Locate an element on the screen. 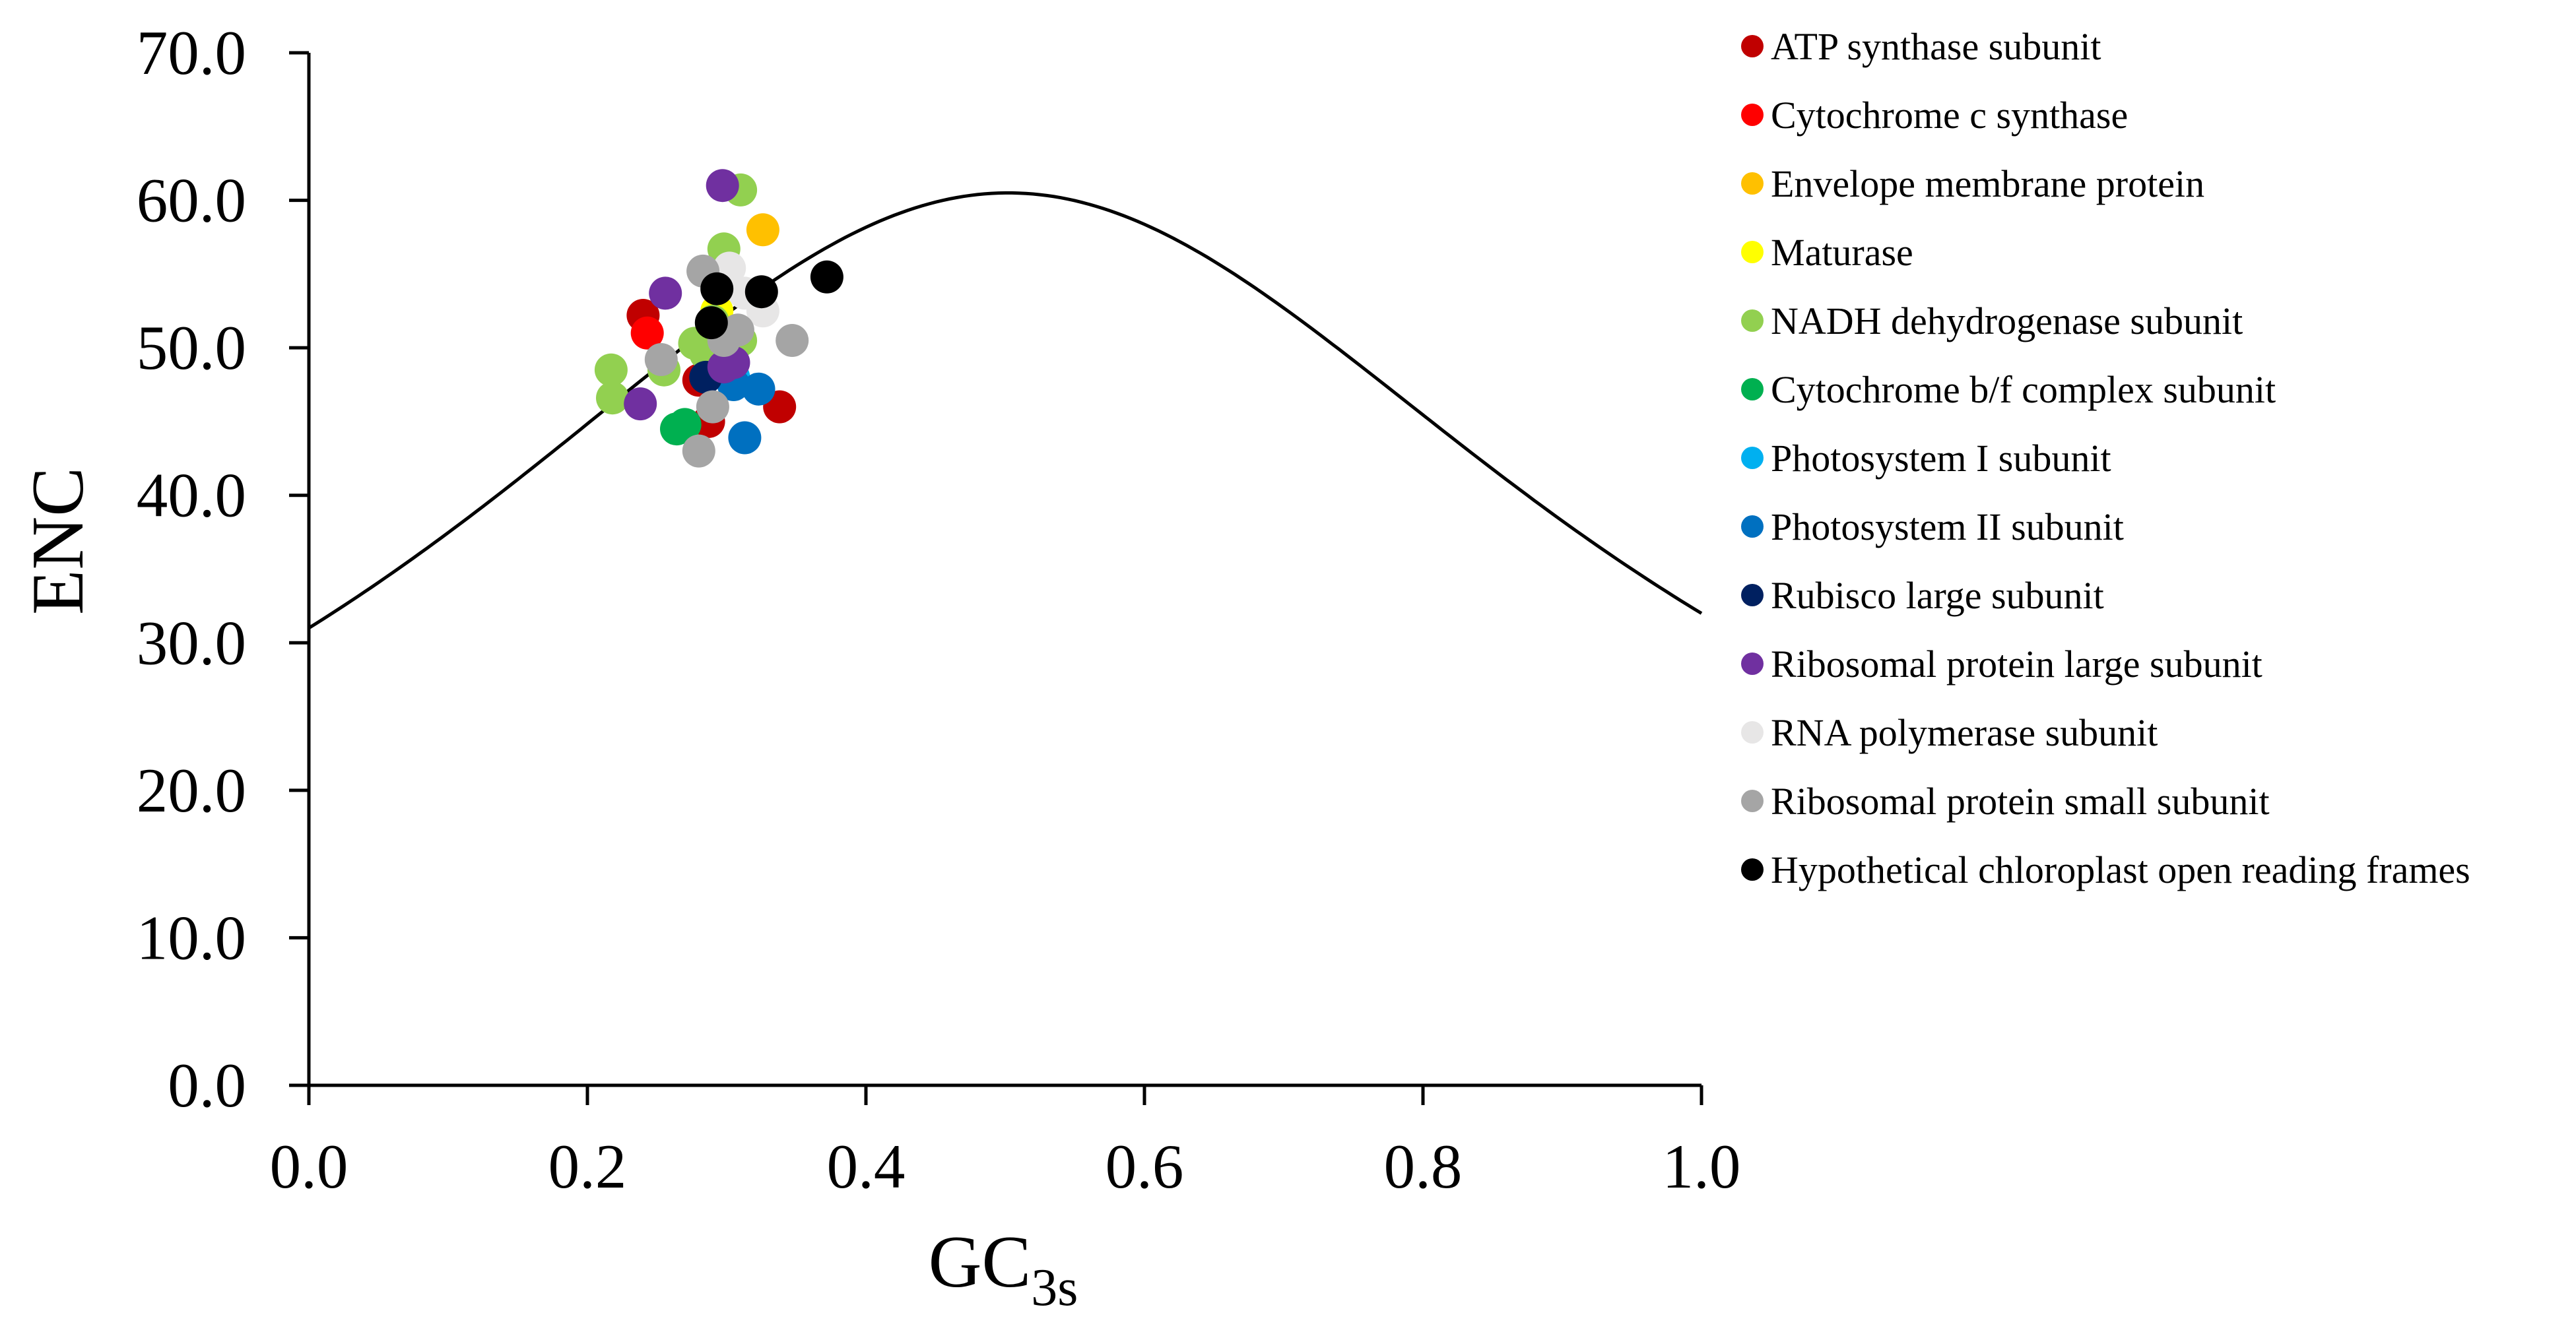 This screenshot has height=1338, width=2576. legend-item: ATP synthase subunit is located at coordinates (1921, 46).